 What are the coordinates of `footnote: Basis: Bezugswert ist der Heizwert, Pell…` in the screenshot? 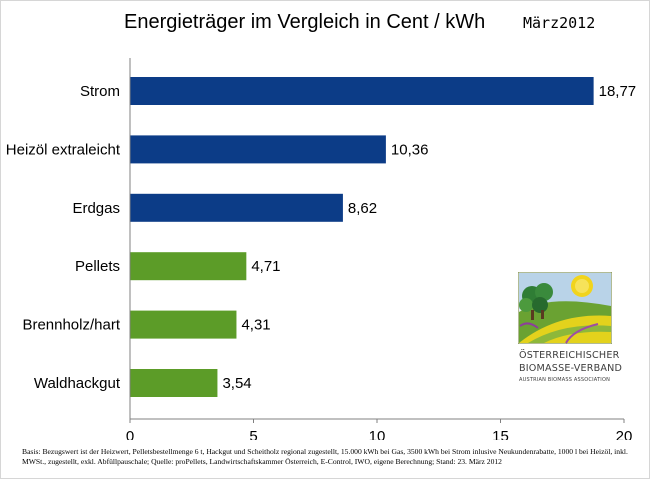 It's located at (325, 456).